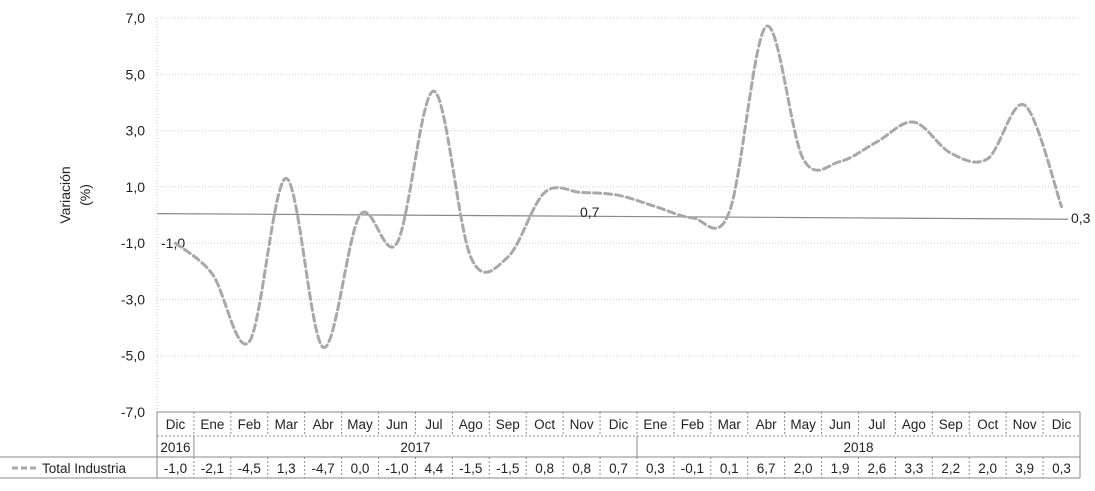 The height and width of the screenshot is (491, 1095). What do you see at coordinates (840, 468) in the screenshot?
I see `value-cell: 1,9` at bounding box center [840, 468].